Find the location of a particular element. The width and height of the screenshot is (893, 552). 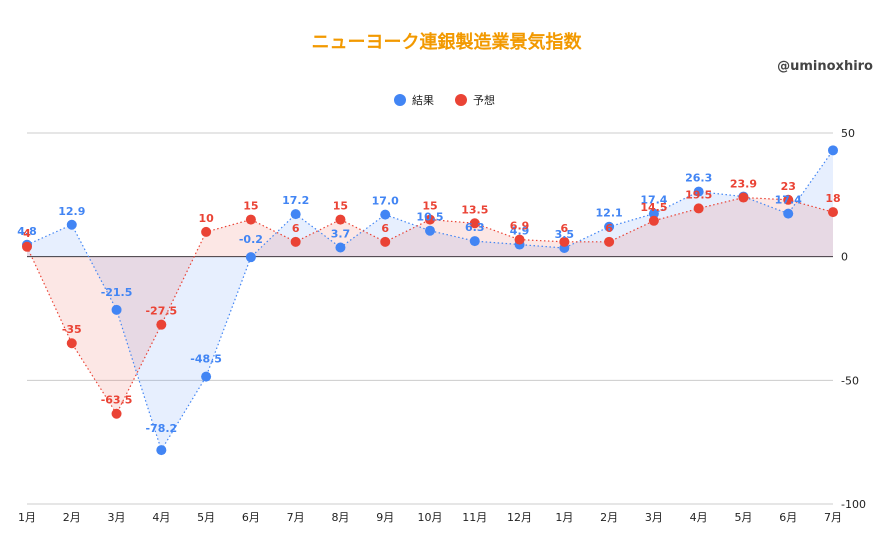

data-label: 14.5 is located at coordinates (653, 207).